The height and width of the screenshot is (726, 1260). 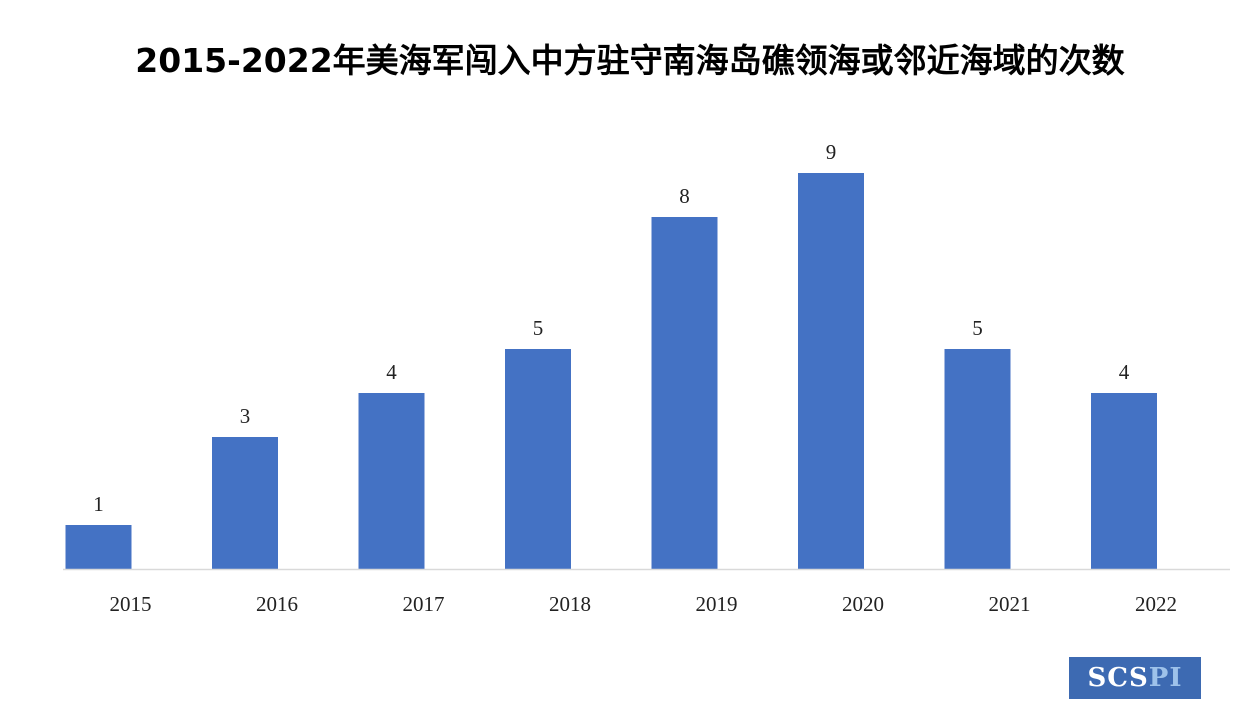 I want to click on data-label-2020: 9, so click(x=831, y=152).